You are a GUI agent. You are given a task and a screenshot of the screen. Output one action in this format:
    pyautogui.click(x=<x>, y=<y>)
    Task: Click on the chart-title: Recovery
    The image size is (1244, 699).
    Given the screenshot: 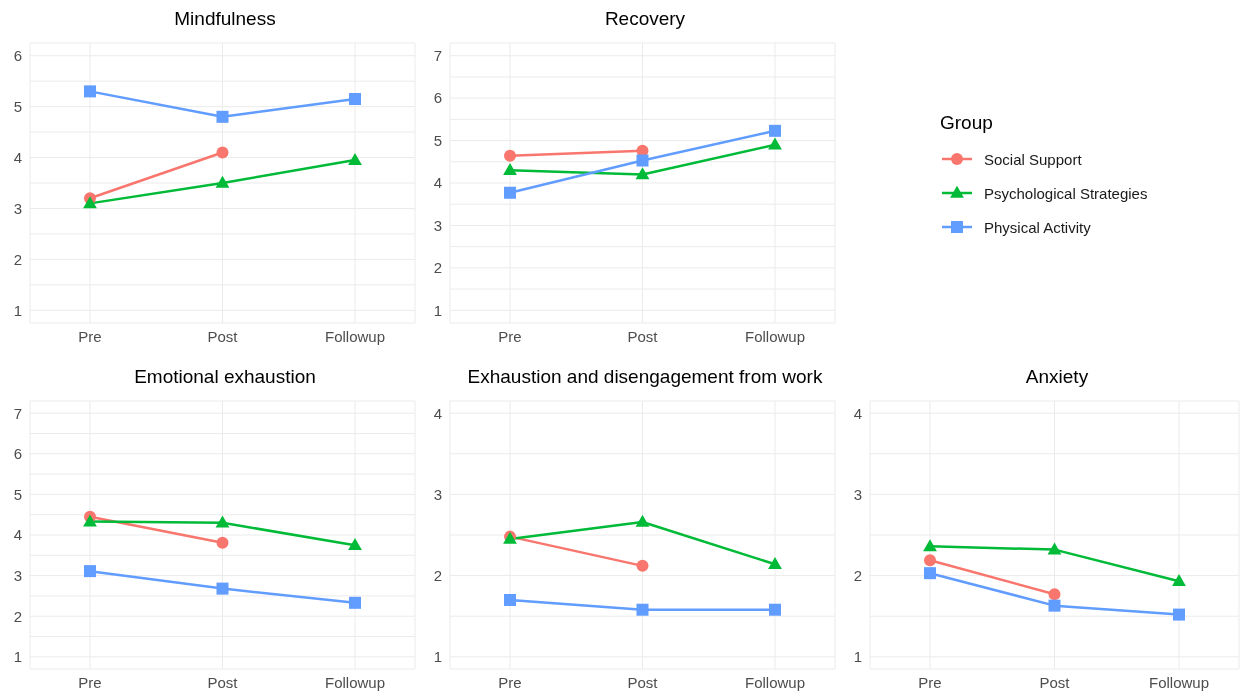 What is the action you would take?
    pyautogui.click(x=645, y=19)
    